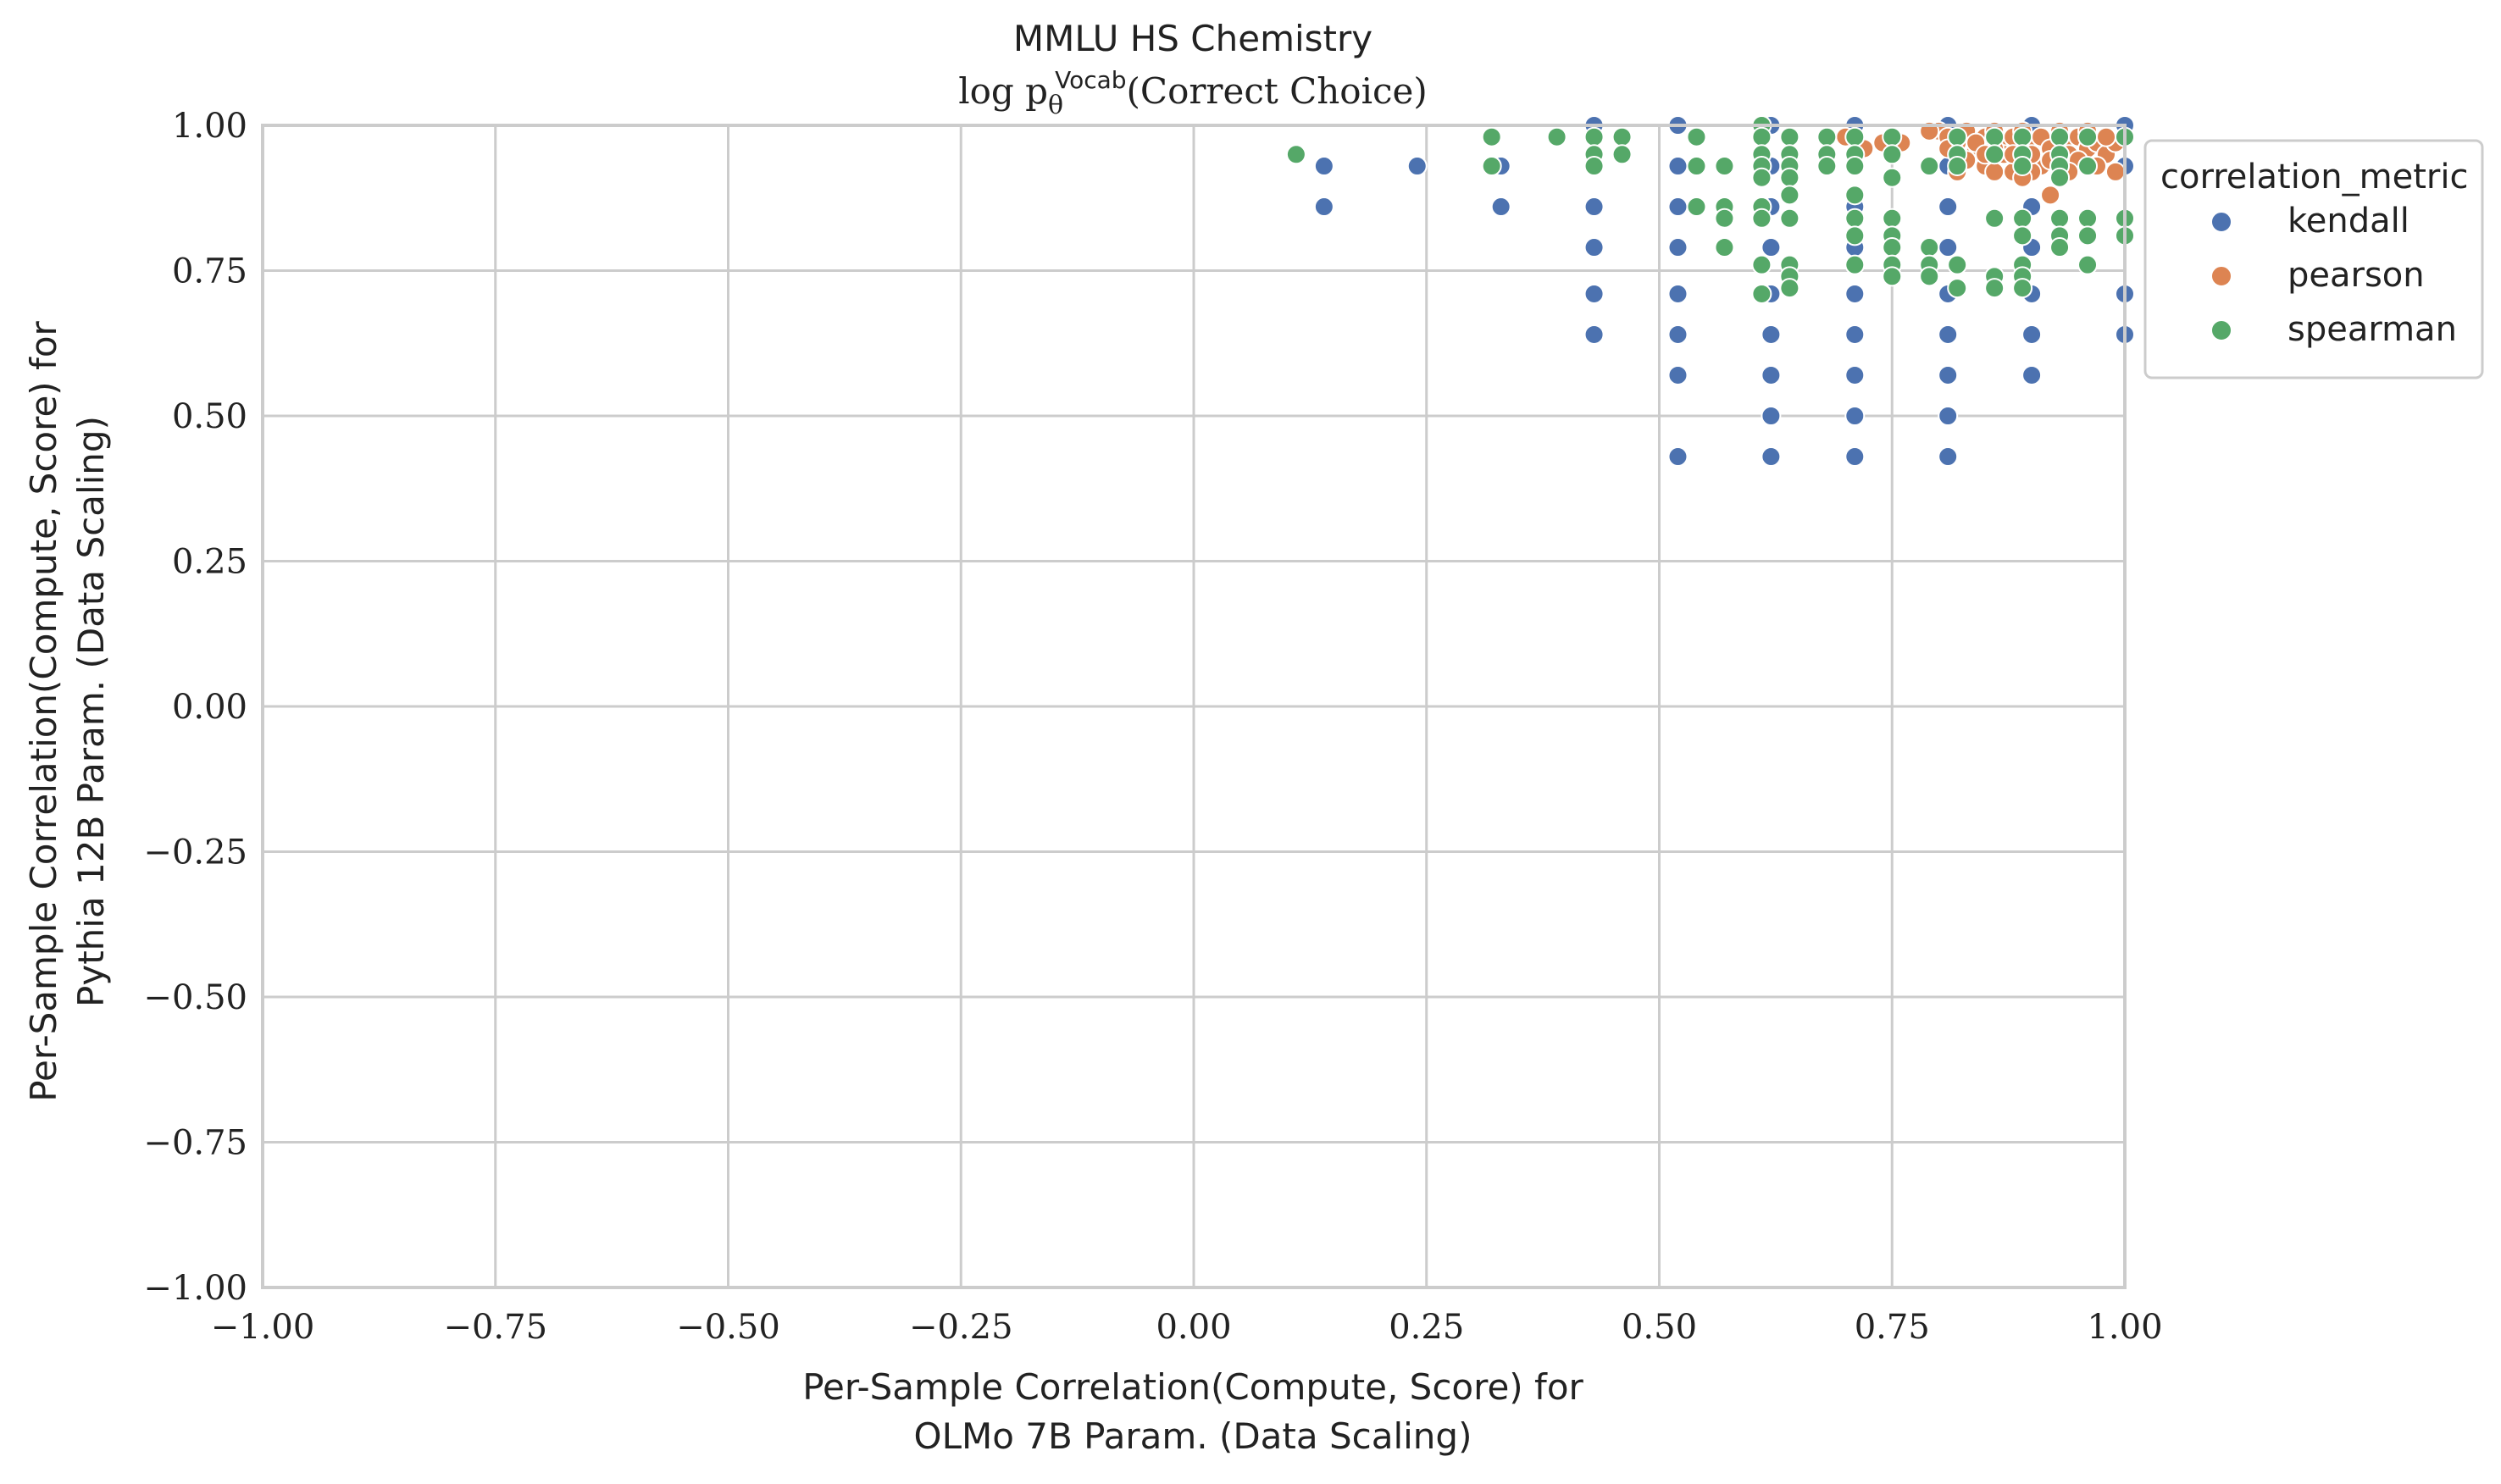 The width and height of the screenshot is (2501, 1484). I want to click on x-tick-label: −0.25, so click(961, 1327).